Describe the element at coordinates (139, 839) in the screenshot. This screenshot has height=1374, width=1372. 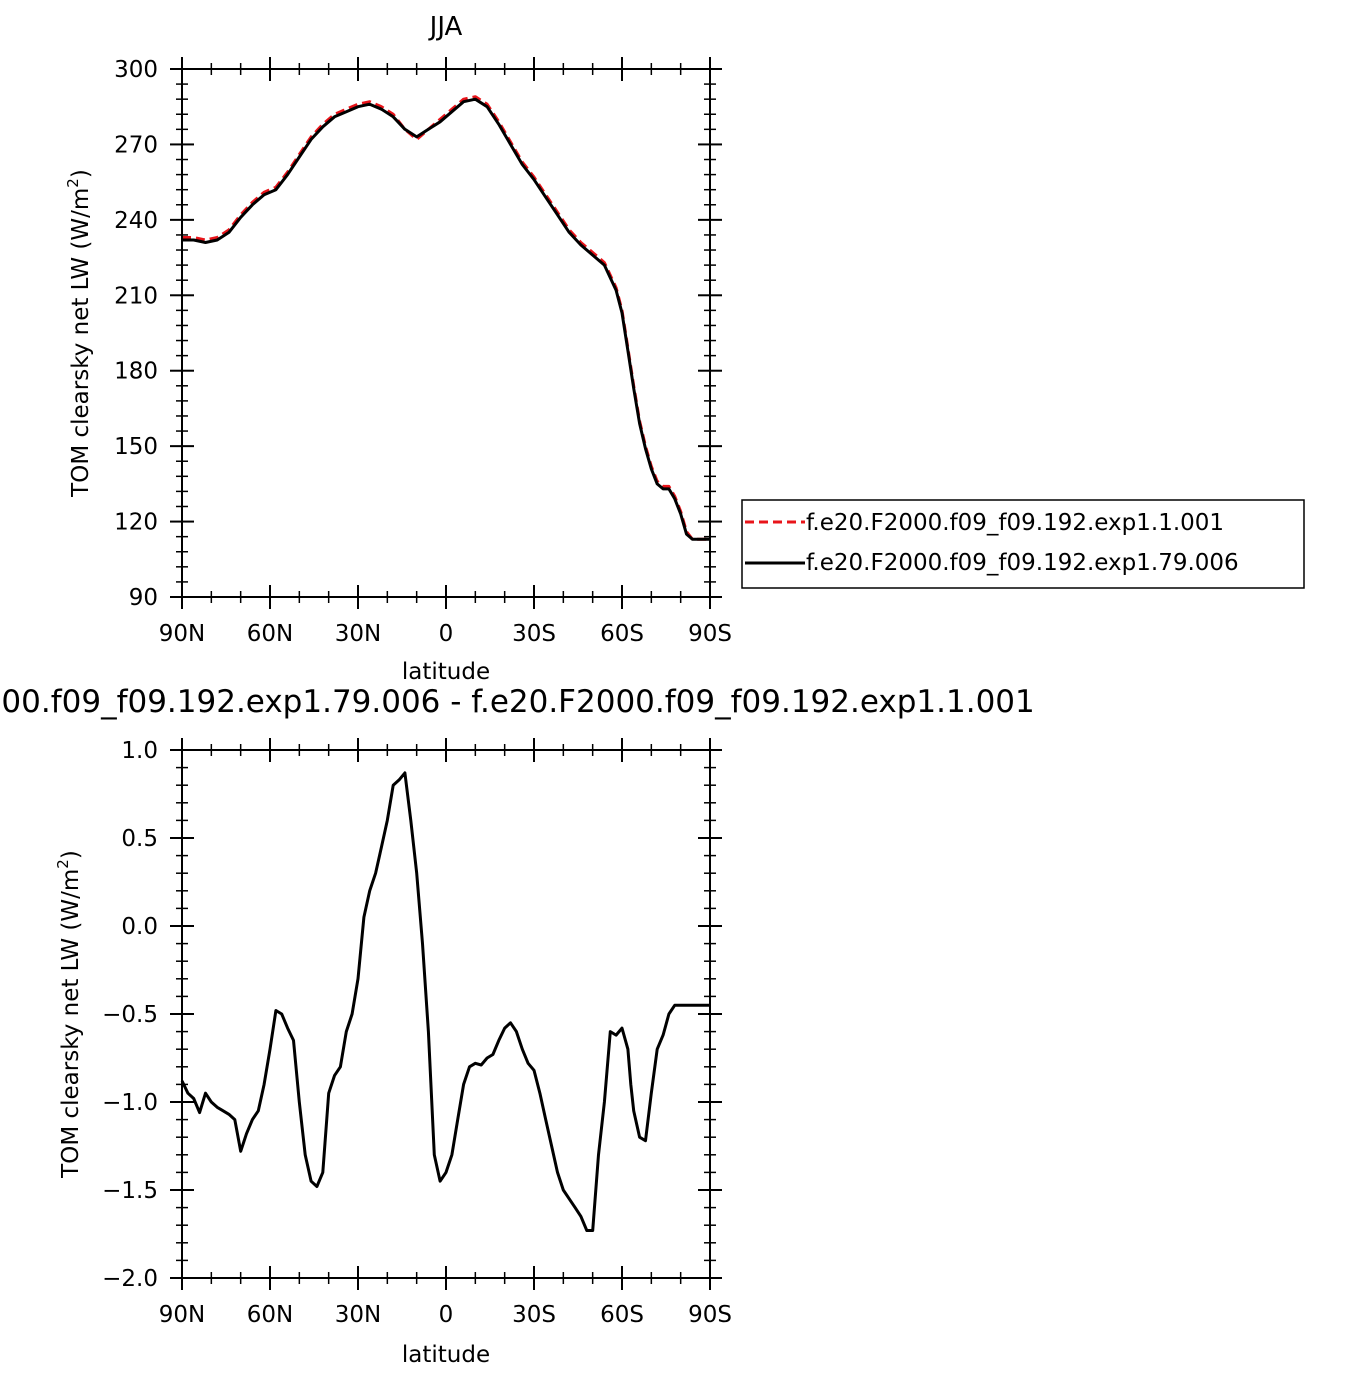
I see `bottom-y-tick-label: 0.5` at that location.